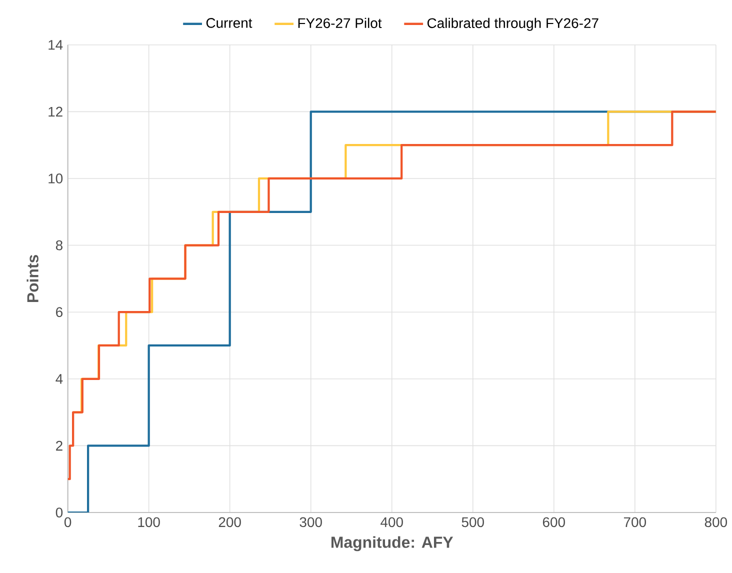  Describe the element at coordinates (391, 522) in the screenshot. I see `x-tick-label: 400` at that location.